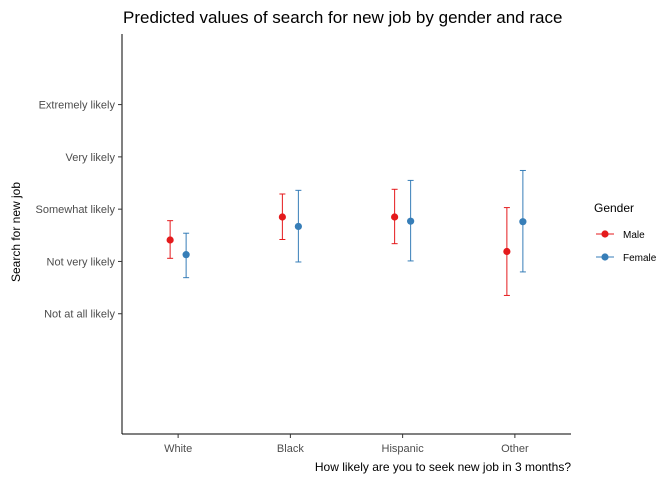 The height and width of the screenshot is (480, 672). What do you see at coordinates (90, 158) in the screenshot?
I see `y-tick-label: Very likely` at bounding box center [90, 158].